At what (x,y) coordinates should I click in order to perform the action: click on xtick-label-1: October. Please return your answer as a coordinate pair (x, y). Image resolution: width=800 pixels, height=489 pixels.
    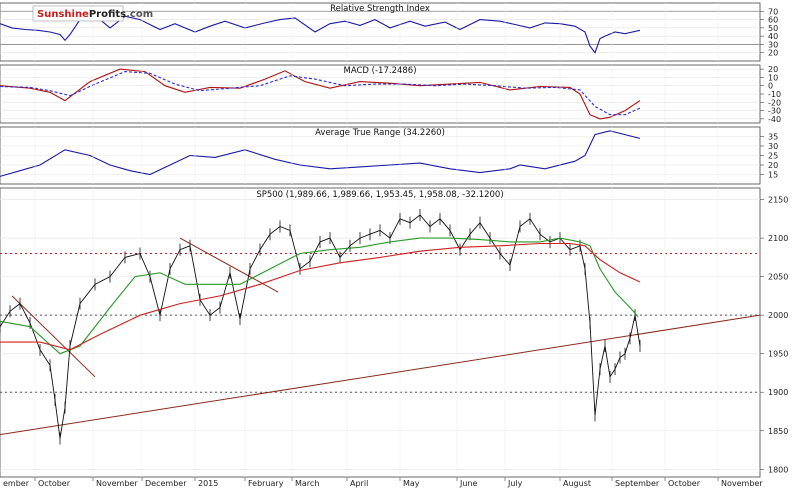
    Looking at the image, I should click on (54, 483).